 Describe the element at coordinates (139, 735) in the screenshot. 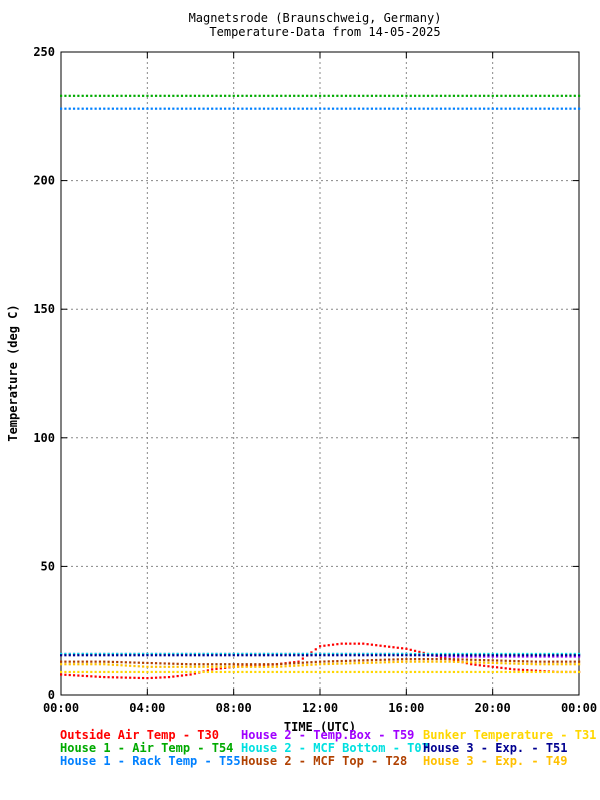

I see `legend-entry: Outside Air Temp - T30` at that location.